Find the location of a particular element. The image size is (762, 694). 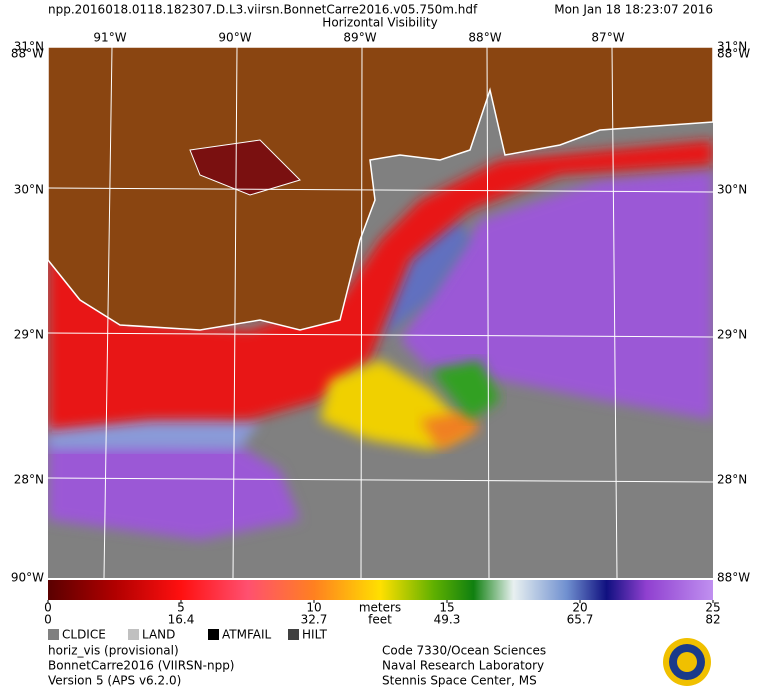

feet-tick-label: 65.7 is located at coordinates (580, 620).